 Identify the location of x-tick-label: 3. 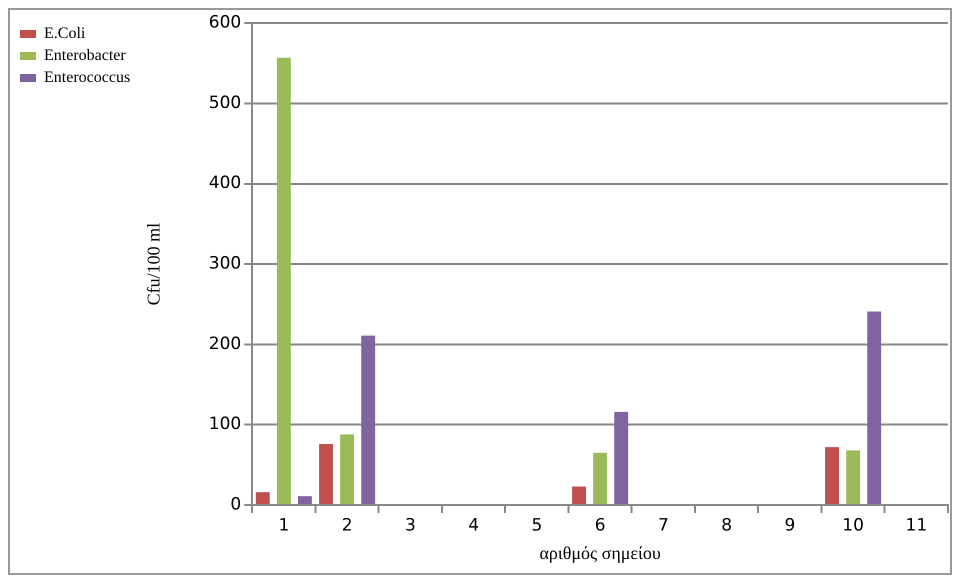
(410, 526).